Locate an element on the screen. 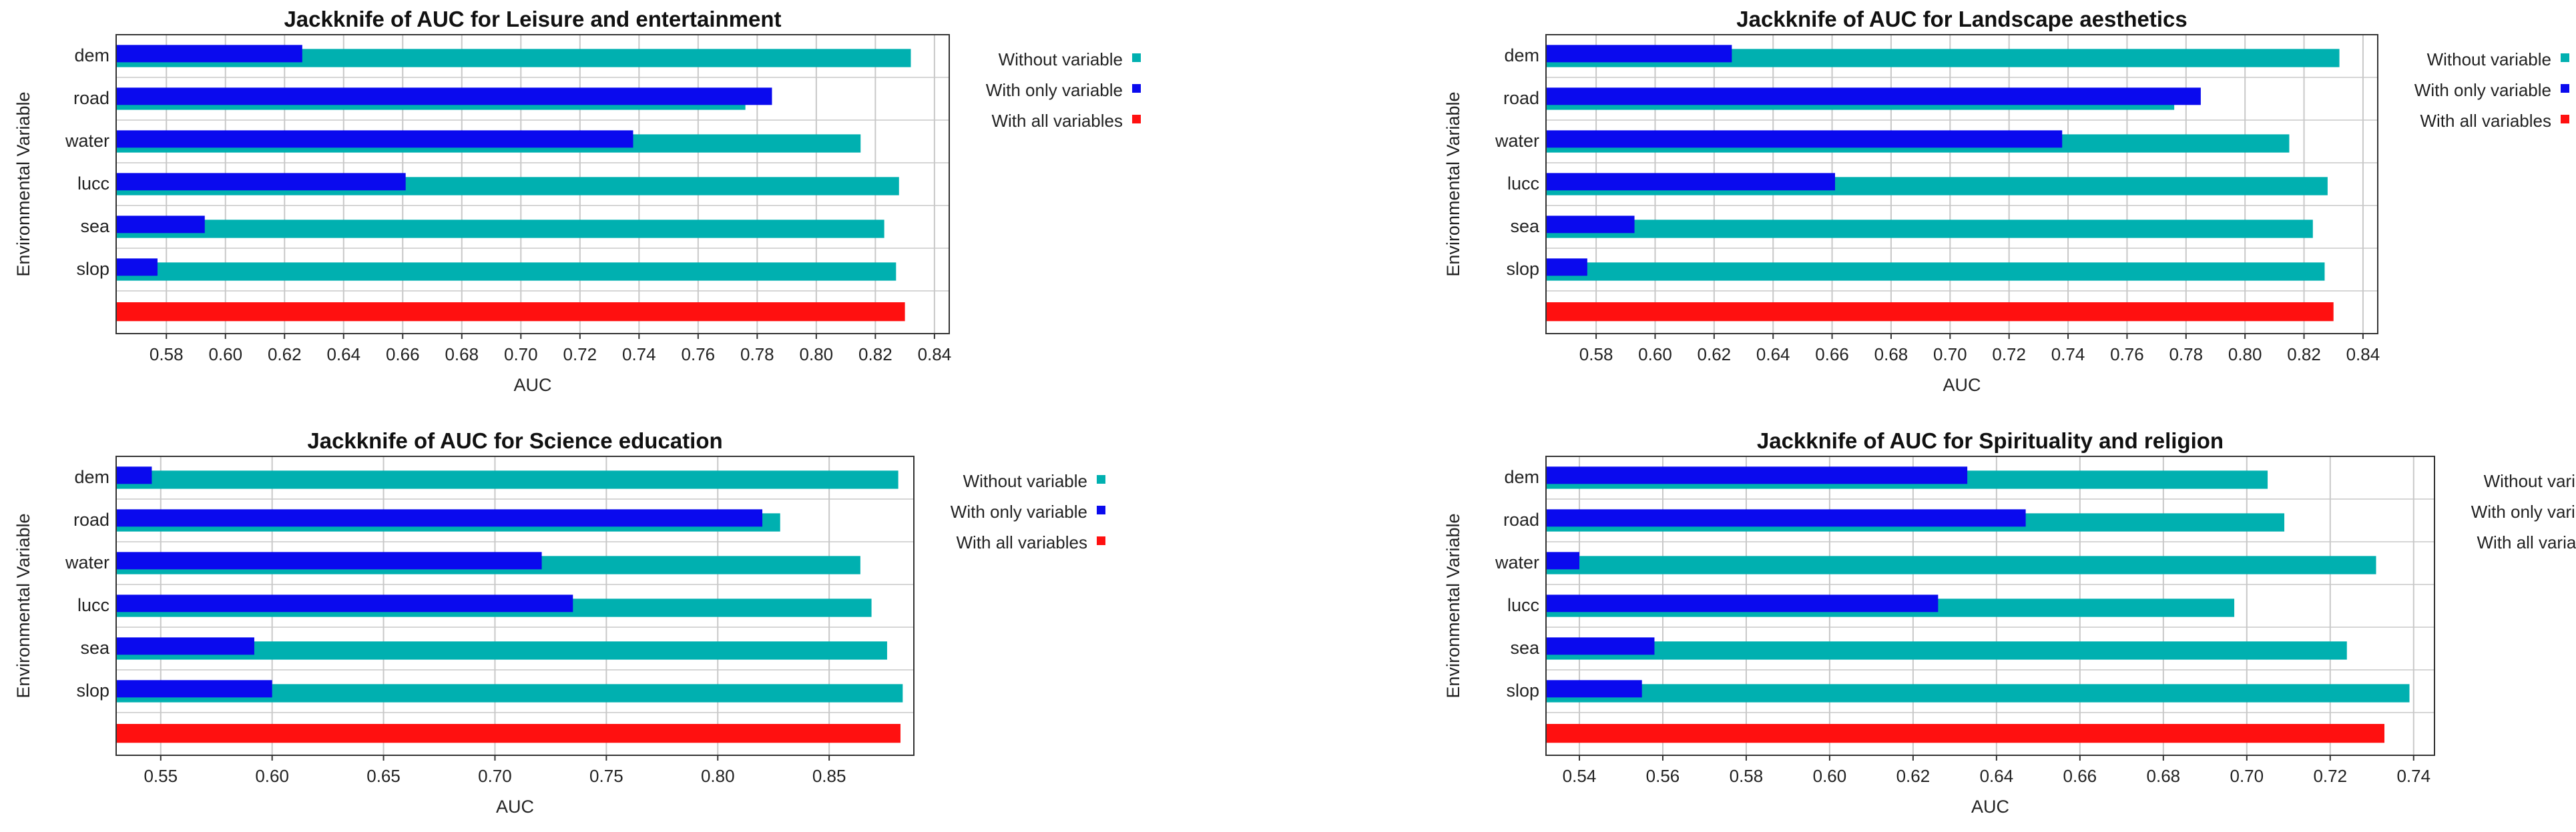 The width and height of the screenshot is (2576, 832). x-tick-label: 0.64 is located at coordinates (343, 354).